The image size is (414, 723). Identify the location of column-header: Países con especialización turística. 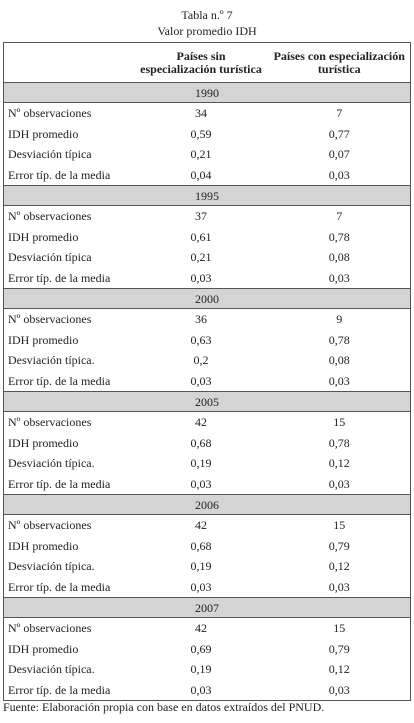
(339, 62).